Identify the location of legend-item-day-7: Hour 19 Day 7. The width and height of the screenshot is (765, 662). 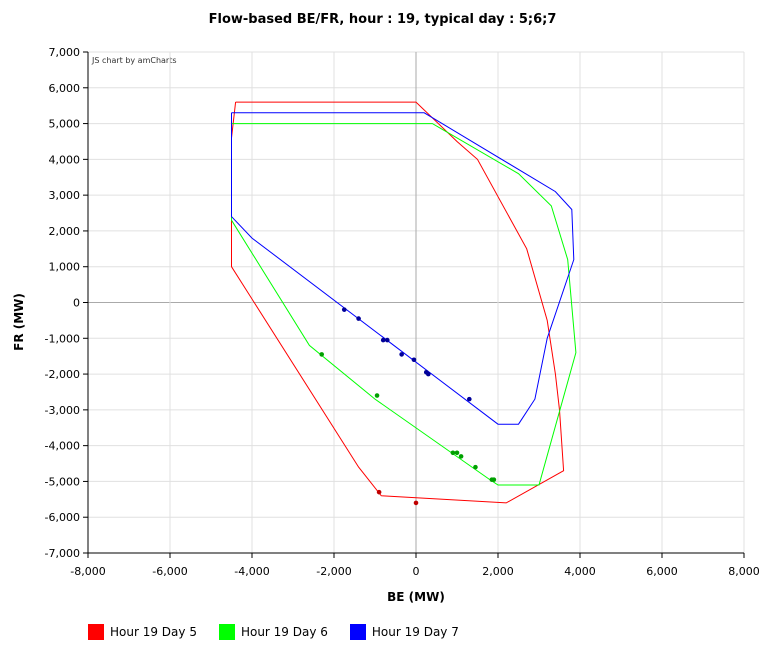
(404, 632).